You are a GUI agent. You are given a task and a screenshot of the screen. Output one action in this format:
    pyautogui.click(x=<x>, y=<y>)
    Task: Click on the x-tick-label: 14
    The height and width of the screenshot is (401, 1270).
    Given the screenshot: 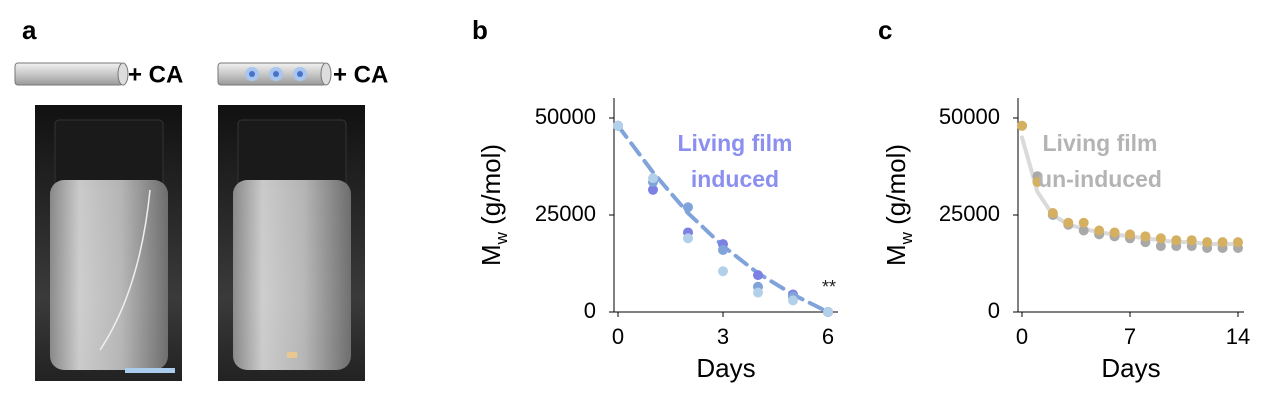 What is the action you would take?
    pyautogui.click(x=1238, y=336)
    